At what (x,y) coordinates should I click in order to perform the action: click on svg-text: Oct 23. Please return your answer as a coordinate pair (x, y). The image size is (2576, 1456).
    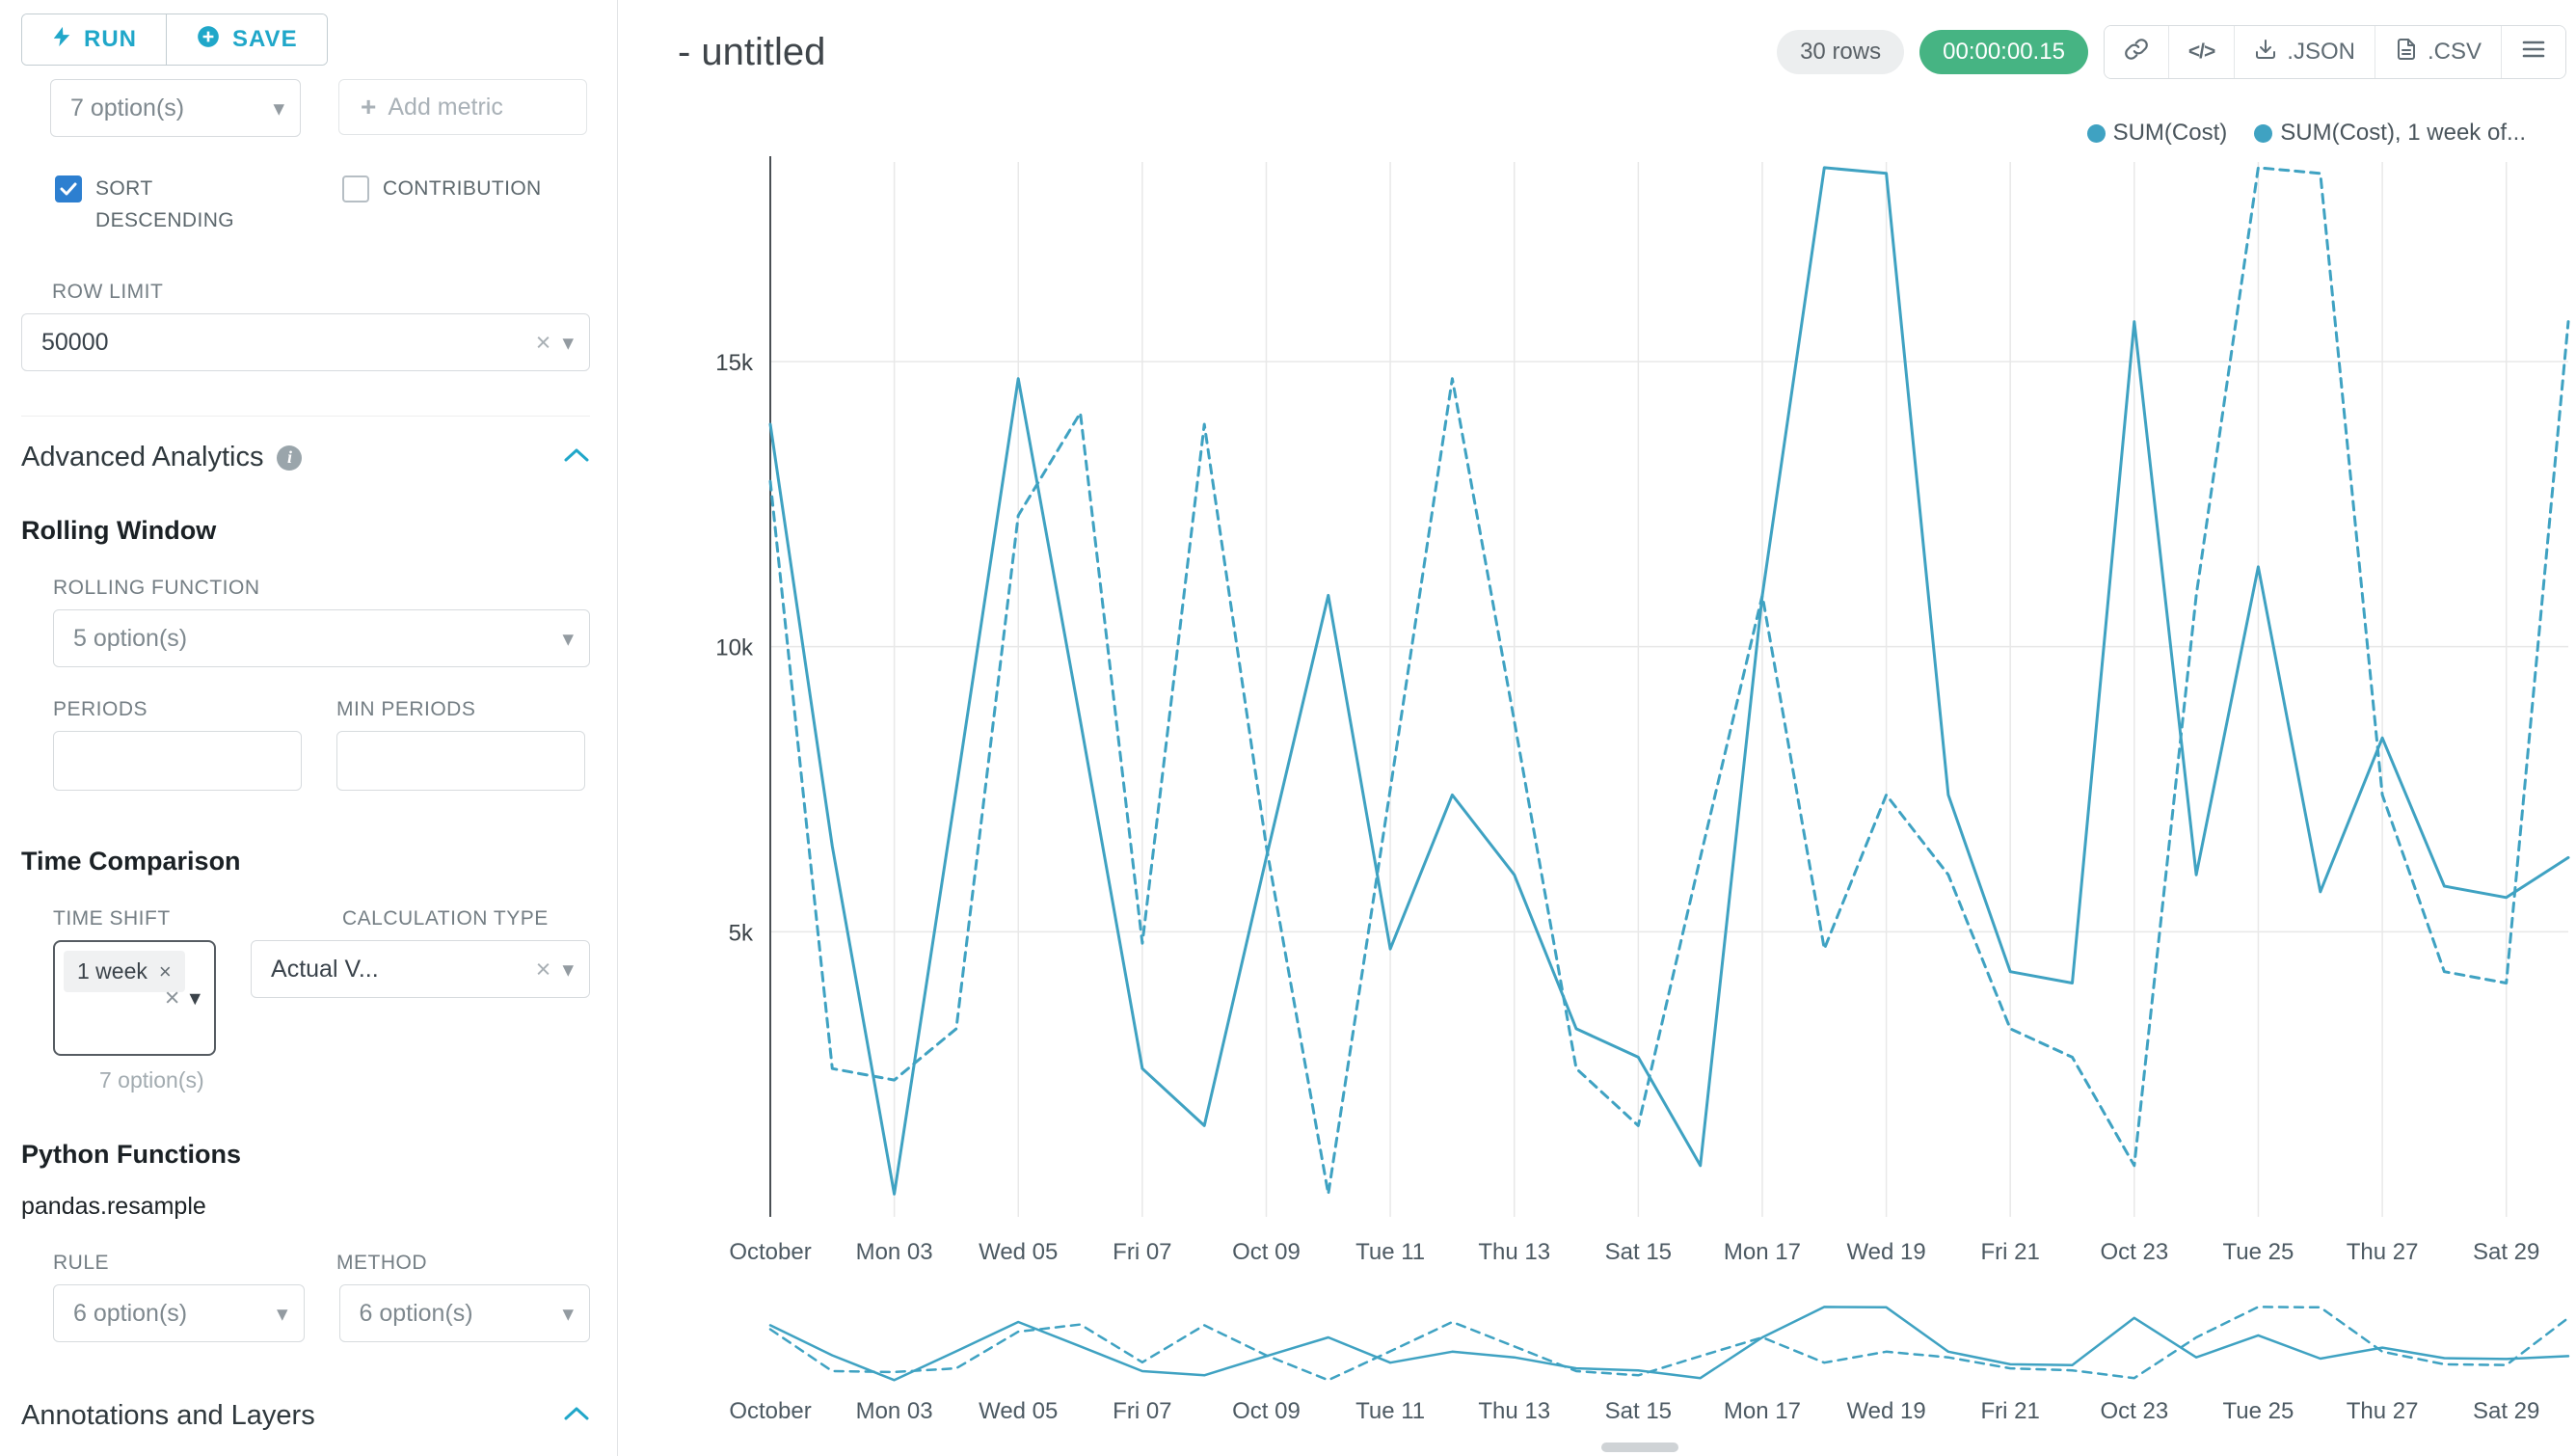
    Looking at the image, I should click on (2134, 1252).